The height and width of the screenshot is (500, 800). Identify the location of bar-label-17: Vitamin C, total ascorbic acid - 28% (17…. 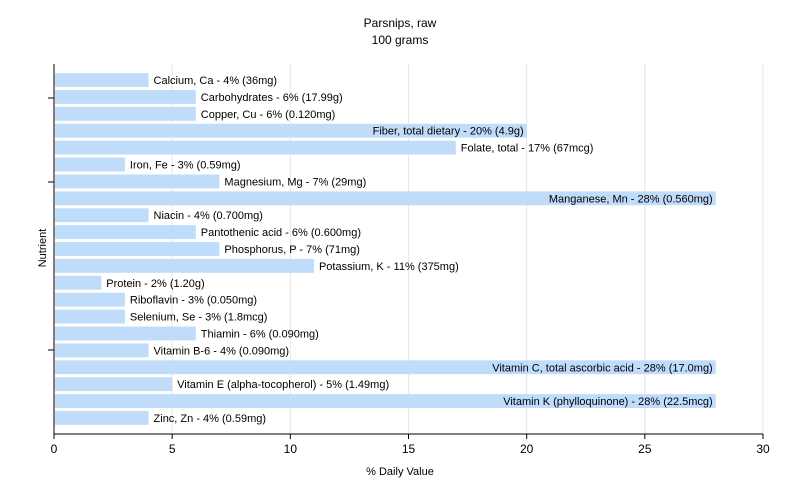
(602, 368).